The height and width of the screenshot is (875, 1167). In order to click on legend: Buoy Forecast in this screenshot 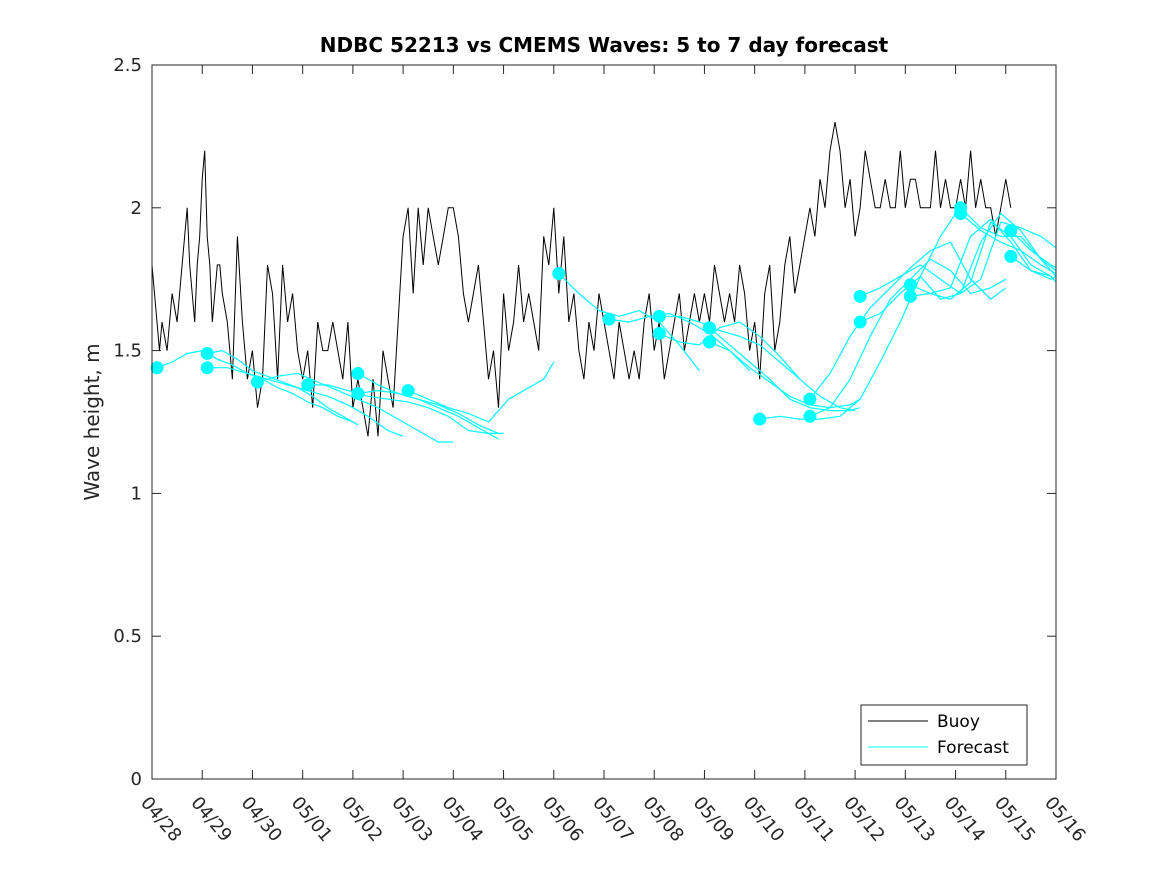, I will do `click(944, 735)`.